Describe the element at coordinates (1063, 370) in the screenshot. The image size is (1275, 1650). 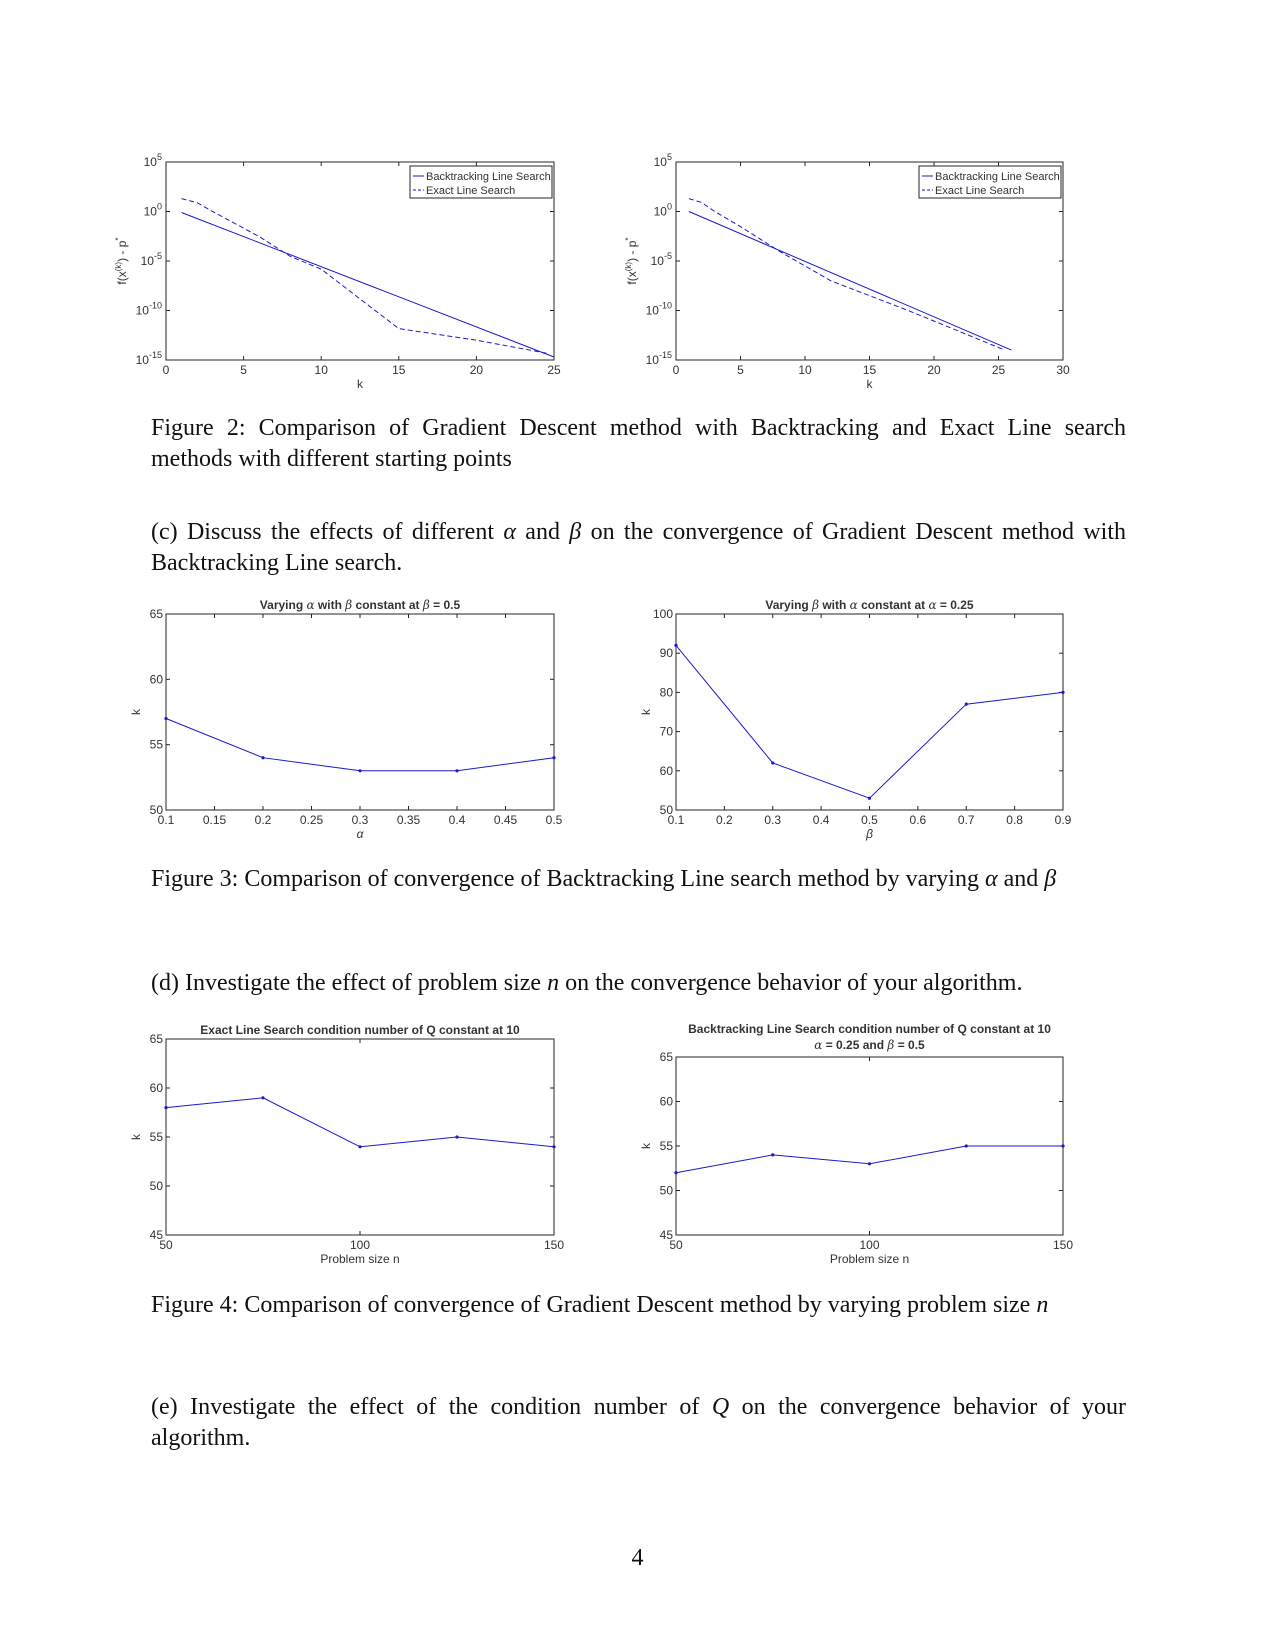
I see `x-tick-label: 30` at that location.